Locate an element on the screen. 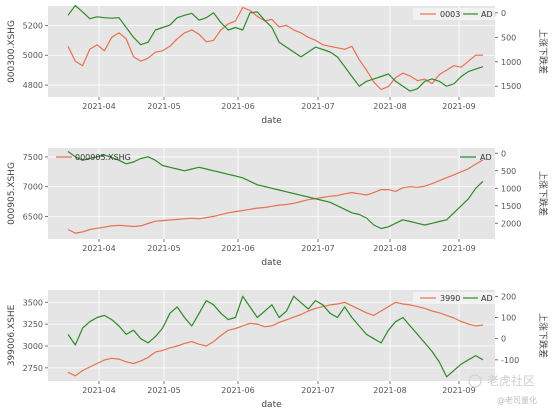 This screenshot has height=414, width=554. y-axis-label: 399006.XSHE is located at coordinates (12, 335).